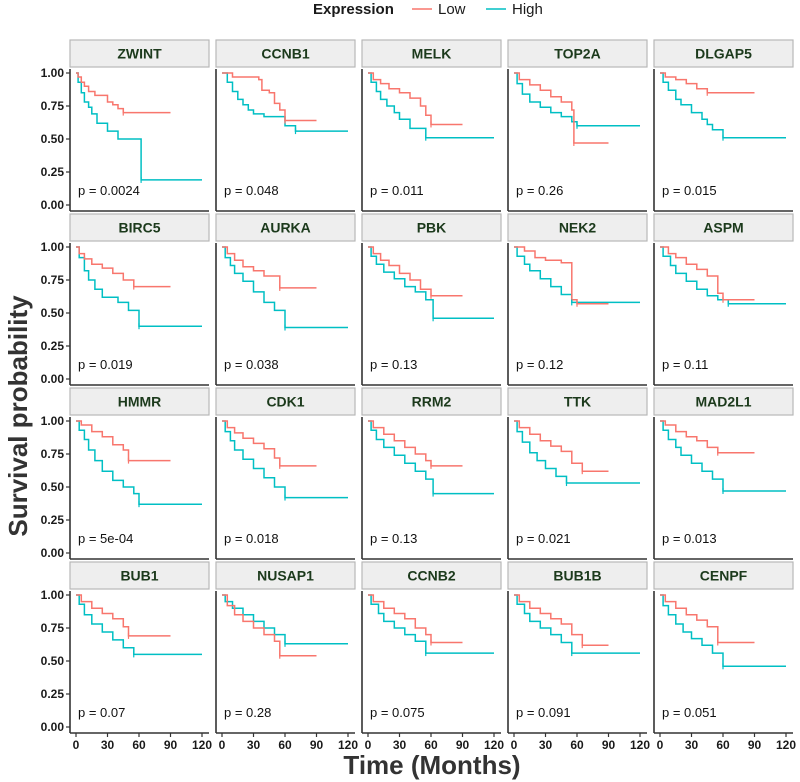 The width and height of the screenshot is (800, 782). I want to click on p-value-label: p = 0.26, so click(539, 190).